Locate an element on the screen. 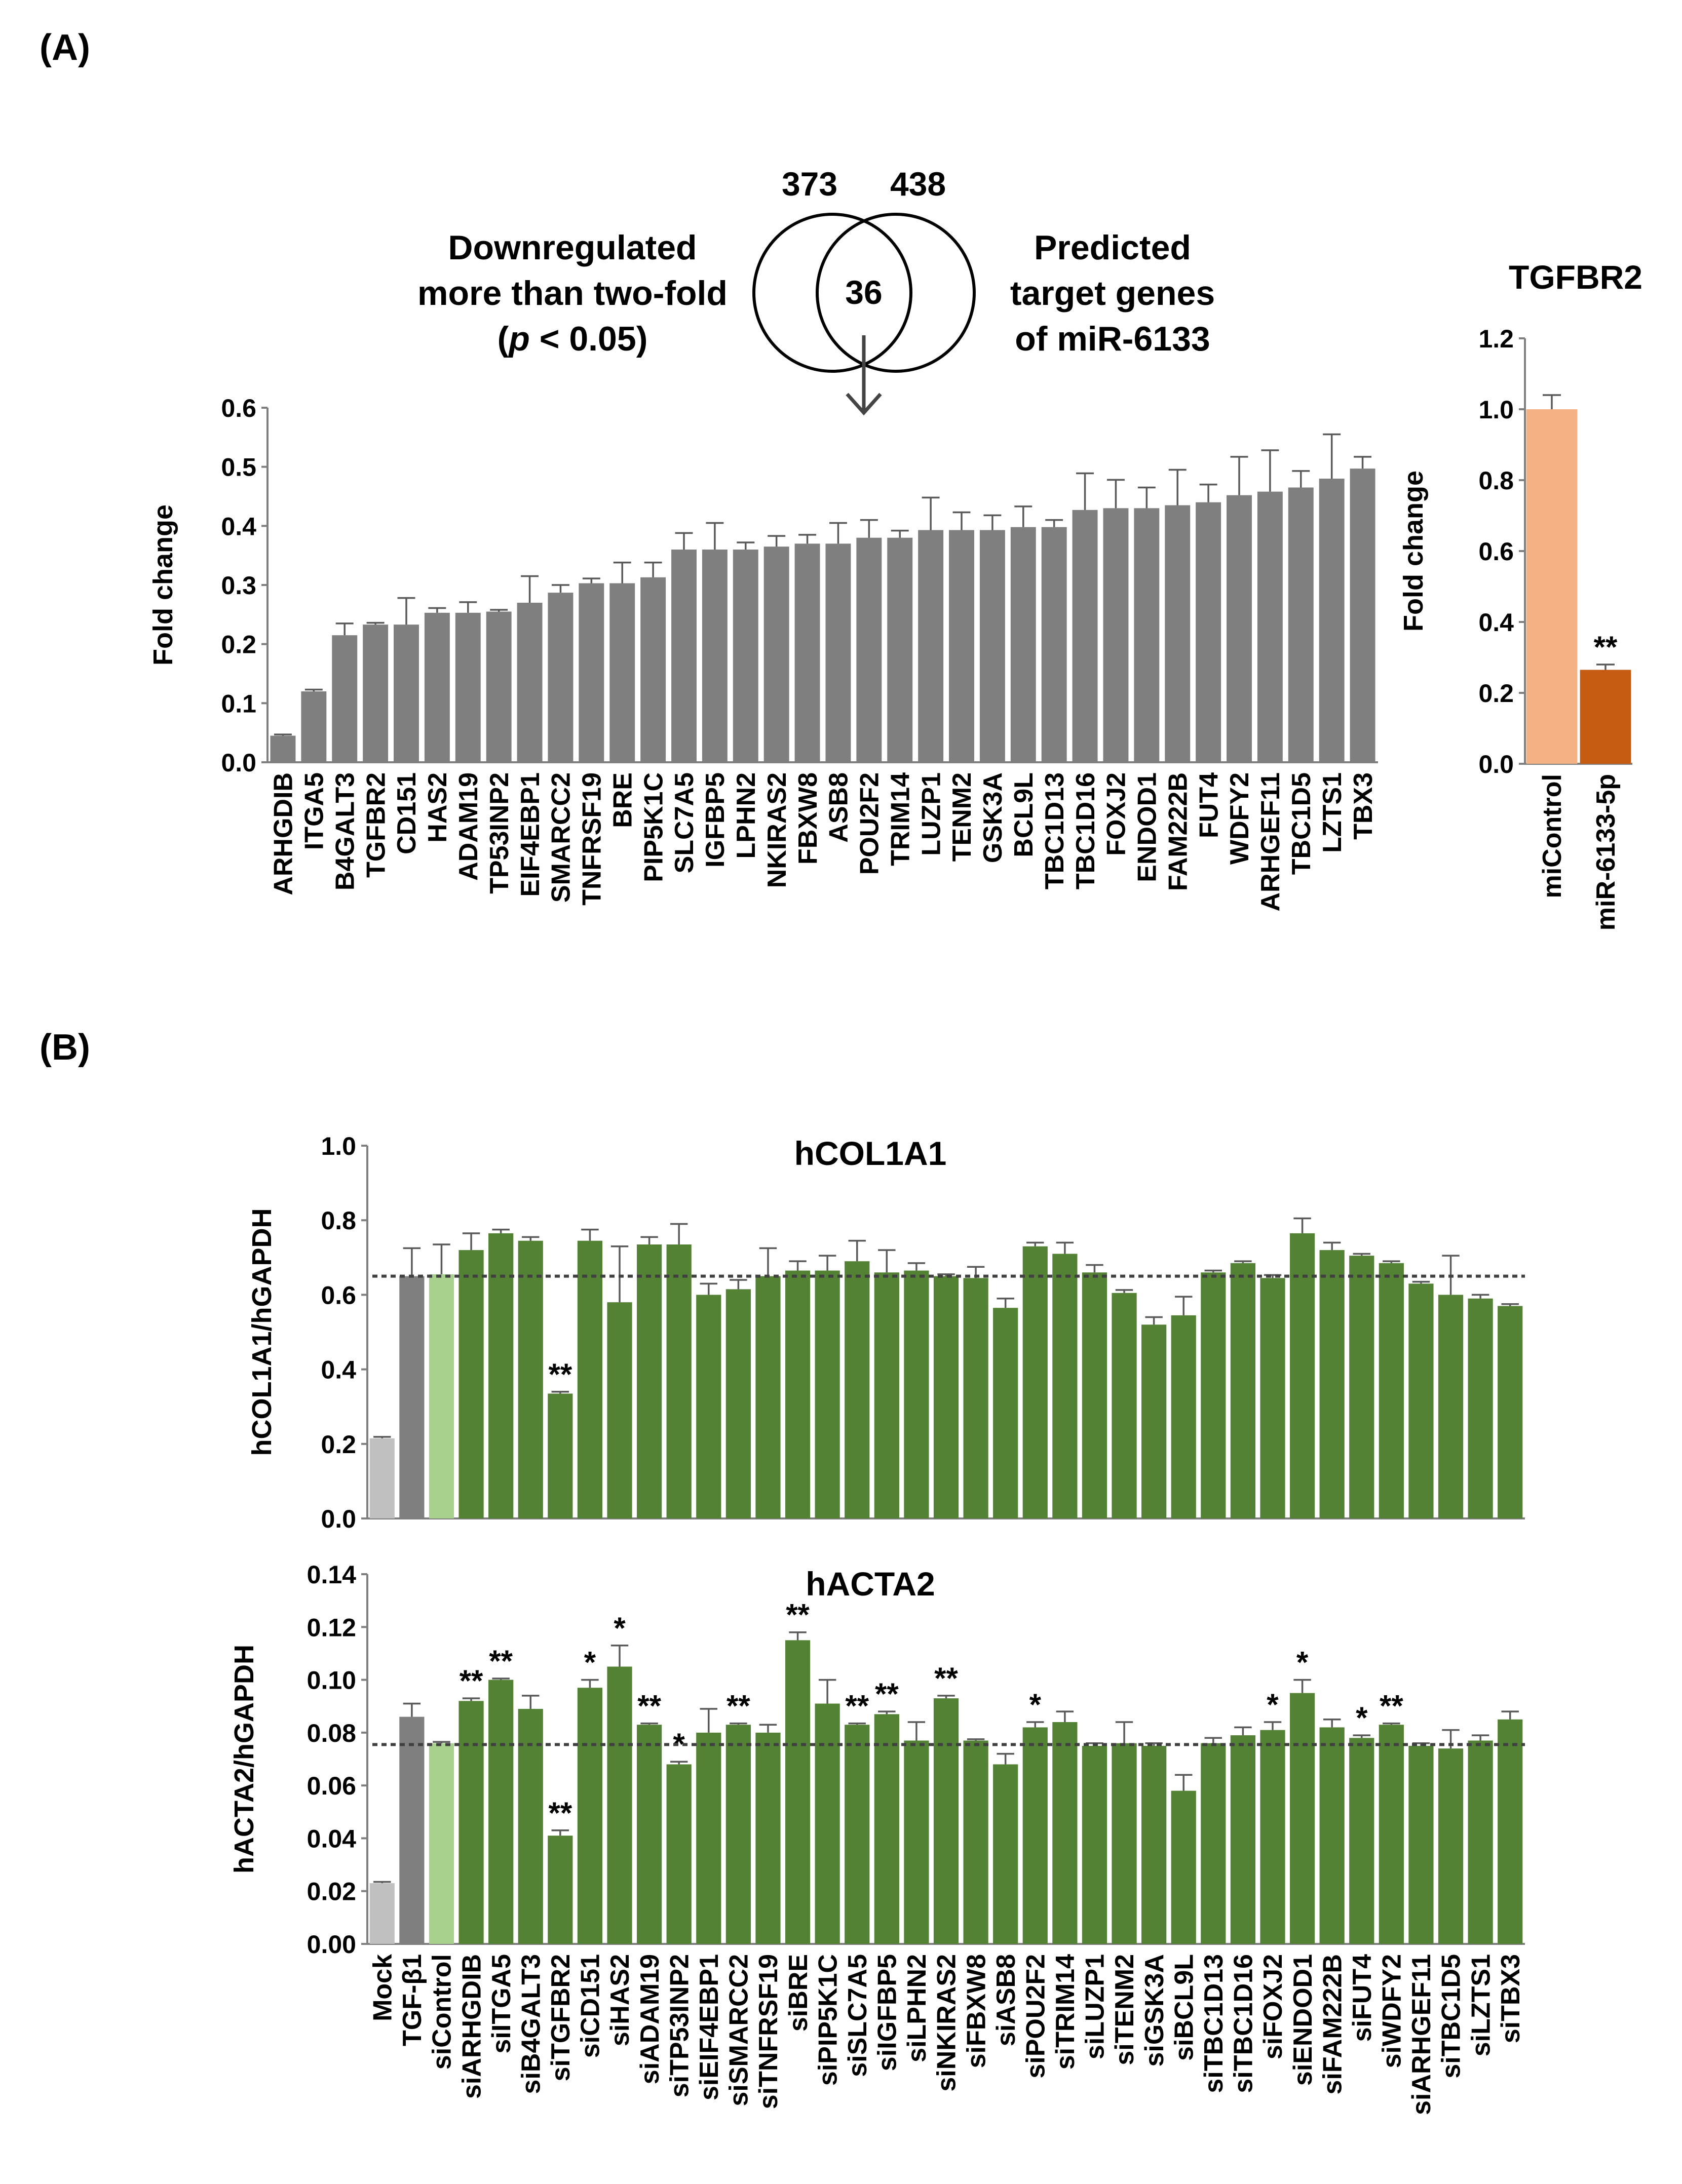 The image size is (1682, 2184). a_main-bar-nkiras2 is located at coordinates (776, 654).